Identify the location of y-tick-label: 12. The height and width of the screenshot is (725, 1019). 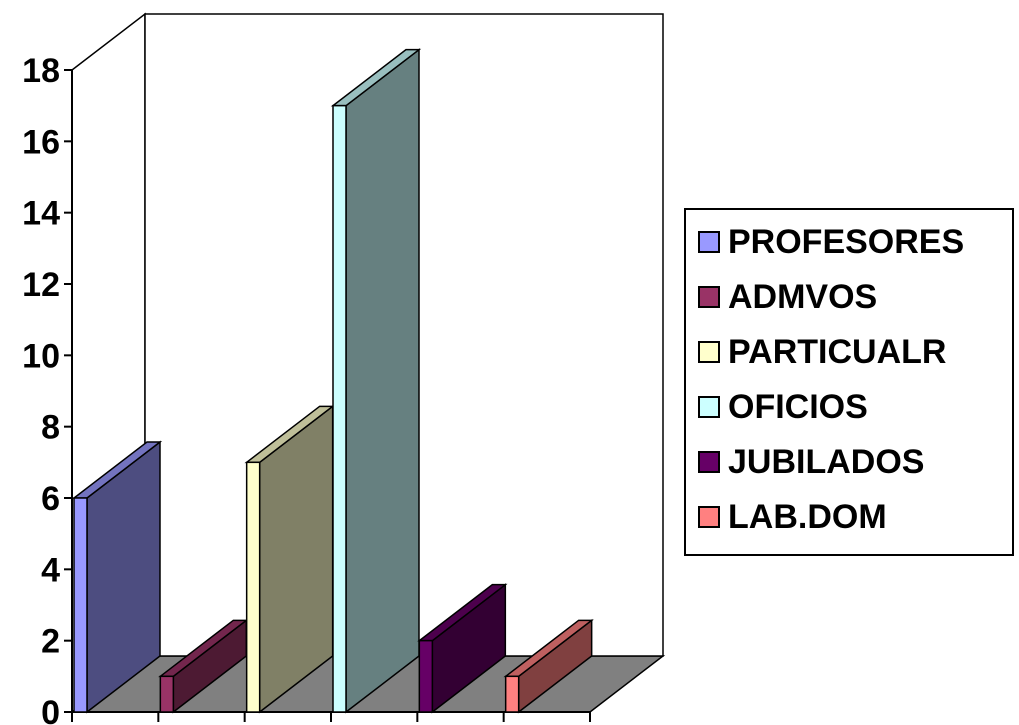
(41, 285).